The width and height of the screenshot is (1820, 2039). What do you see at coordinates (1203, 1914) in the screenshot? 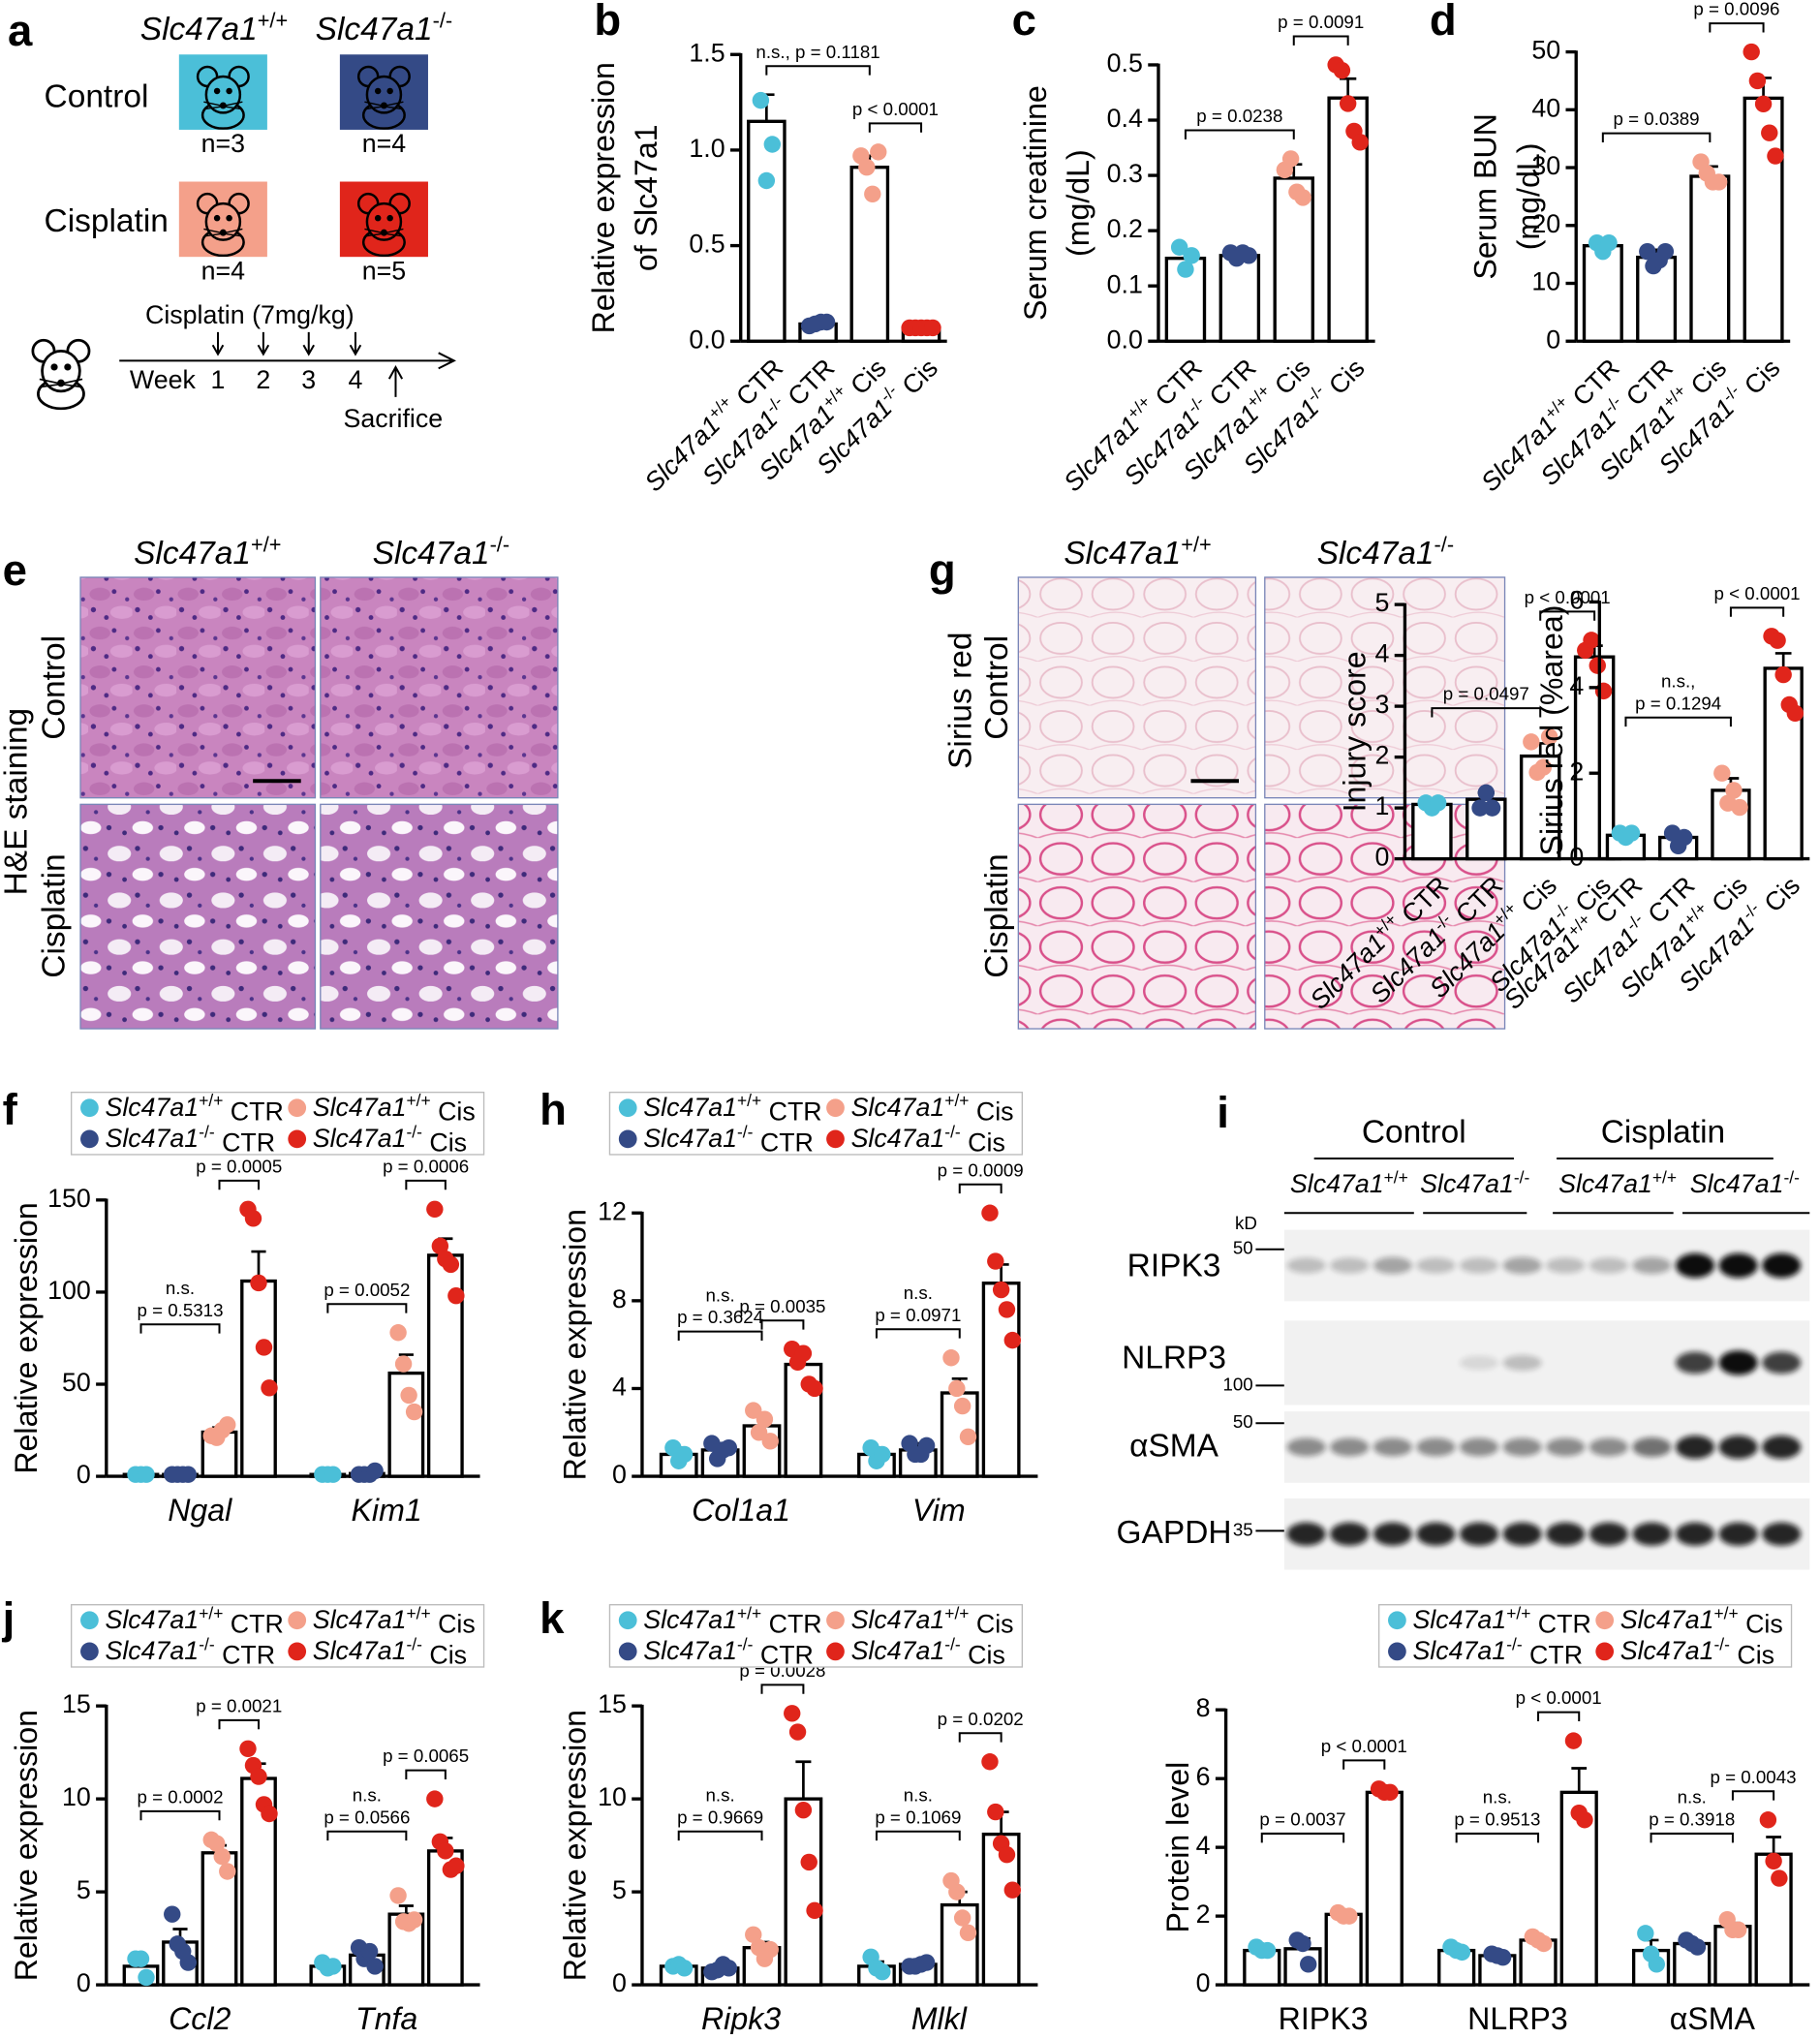
I see `y-tick-label: 2` at bounding box center [1203, 1914].